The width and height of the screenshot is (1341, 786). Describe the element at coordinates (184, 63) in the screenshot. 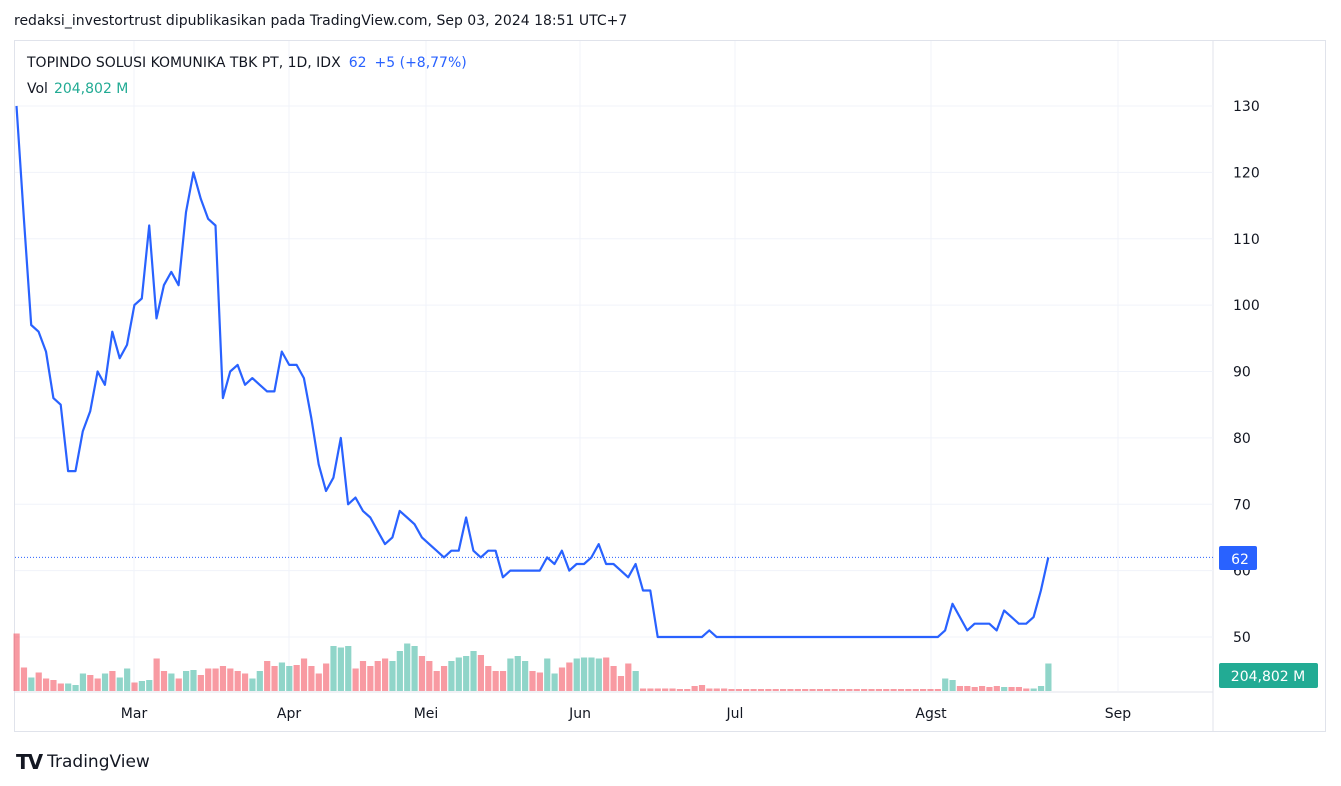

I see `symbol-name: TOPINDO SOLUSI KOMUNIKA TBK PT, 1D, IDX` at that location.